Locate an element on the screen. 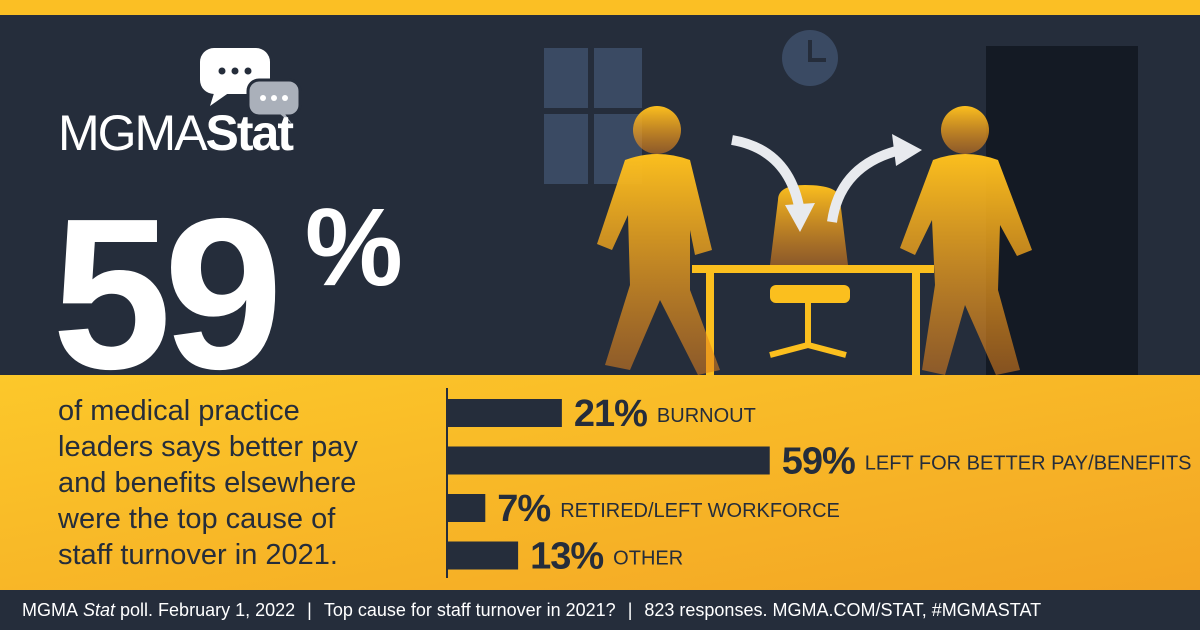 This screenshot has height=630, width=1200. description-line: and benefits elsewhere is located at coordinates (207, 483).